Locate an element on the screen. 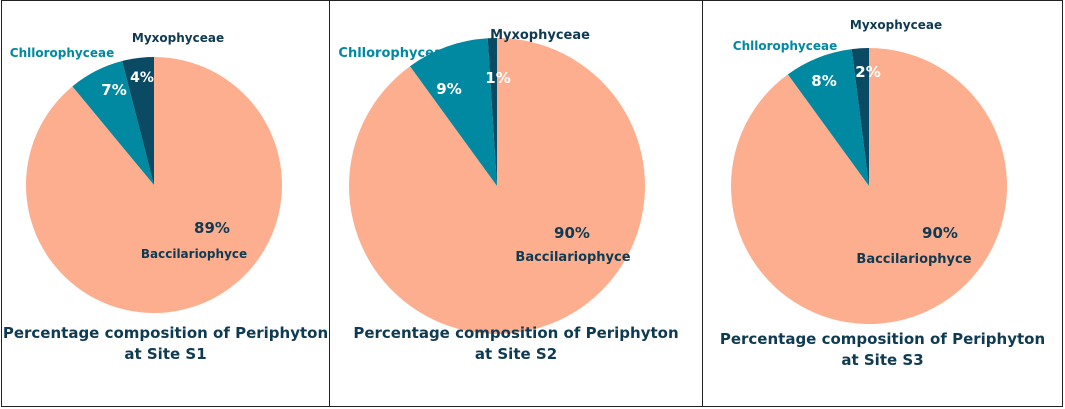 This screenshot has height=409, width=1065. data-label-chllorophyceae: 8% is located at coordinates (823, 81).